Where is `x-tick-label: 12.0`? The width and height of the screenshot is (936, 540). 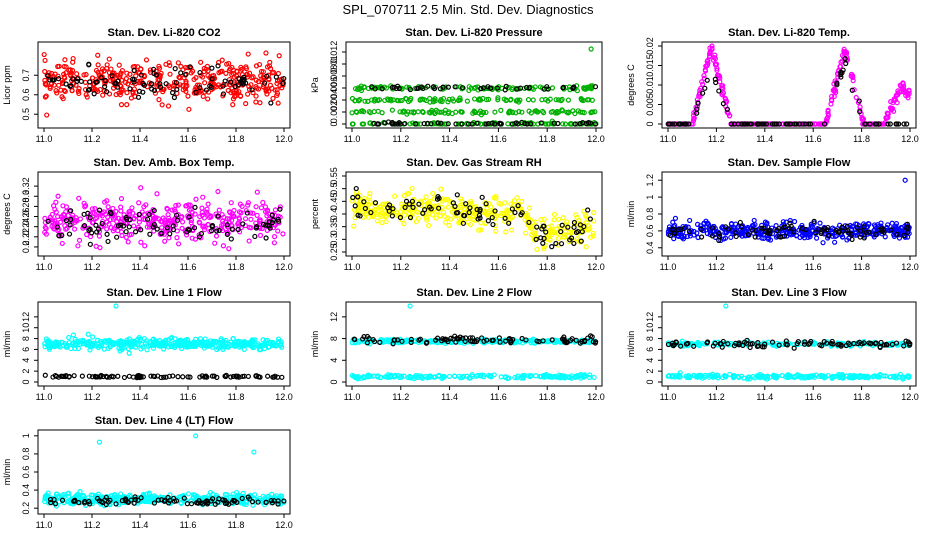
x-tick-label: 12.0 is located at coordinates (910, 397).